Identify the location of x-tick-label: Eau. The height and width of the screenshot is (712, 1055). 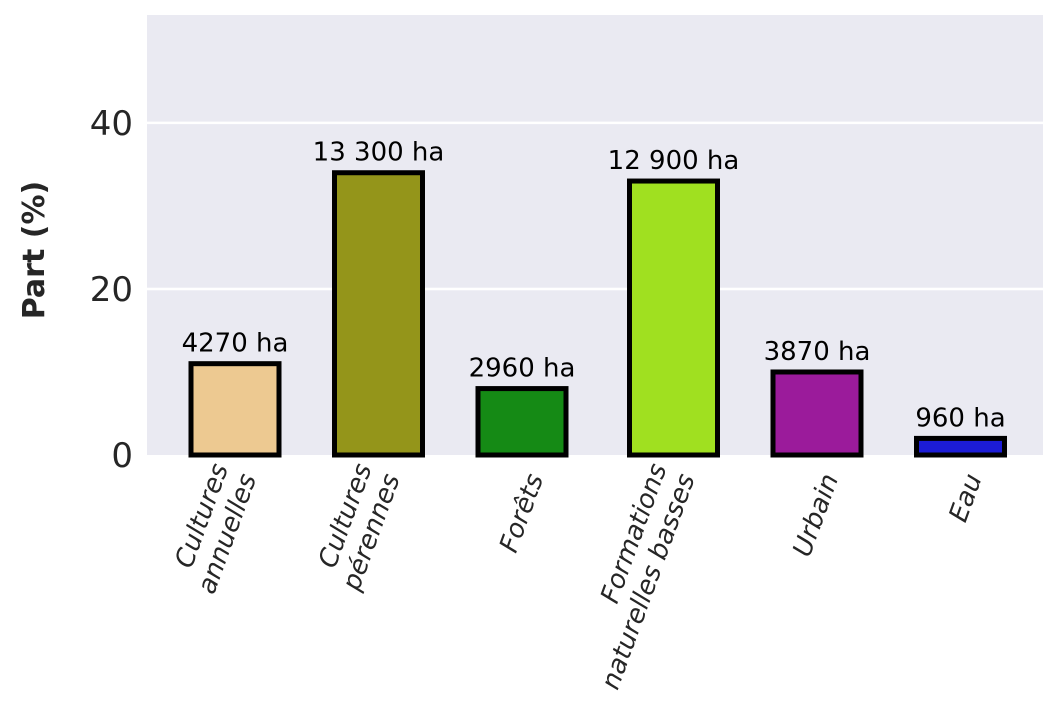
(966, 498).